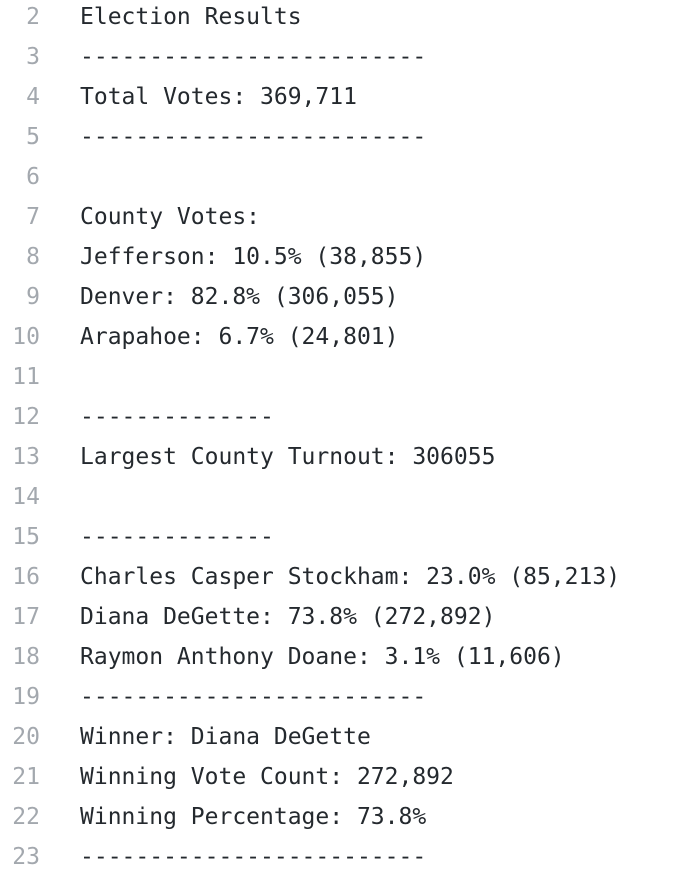 Image resolution: width=674 pixels, height=877 pixels. What do you see at coordinates (26, 337) in the screenshot?
I see `line-number: 10` at bounding box center [26, 337].